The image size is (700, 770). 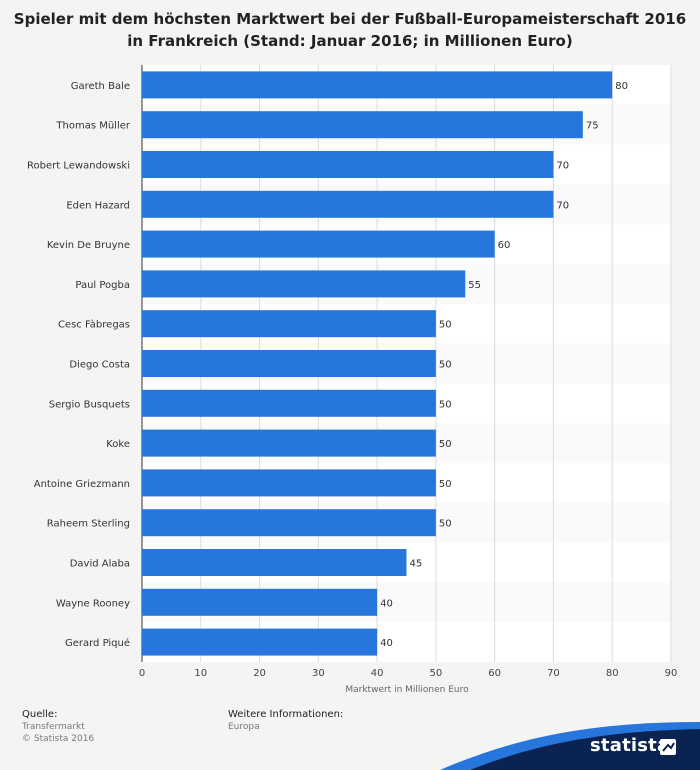 I want to click on source-line-2: © Statista 2016, so click(x=58, y=739).